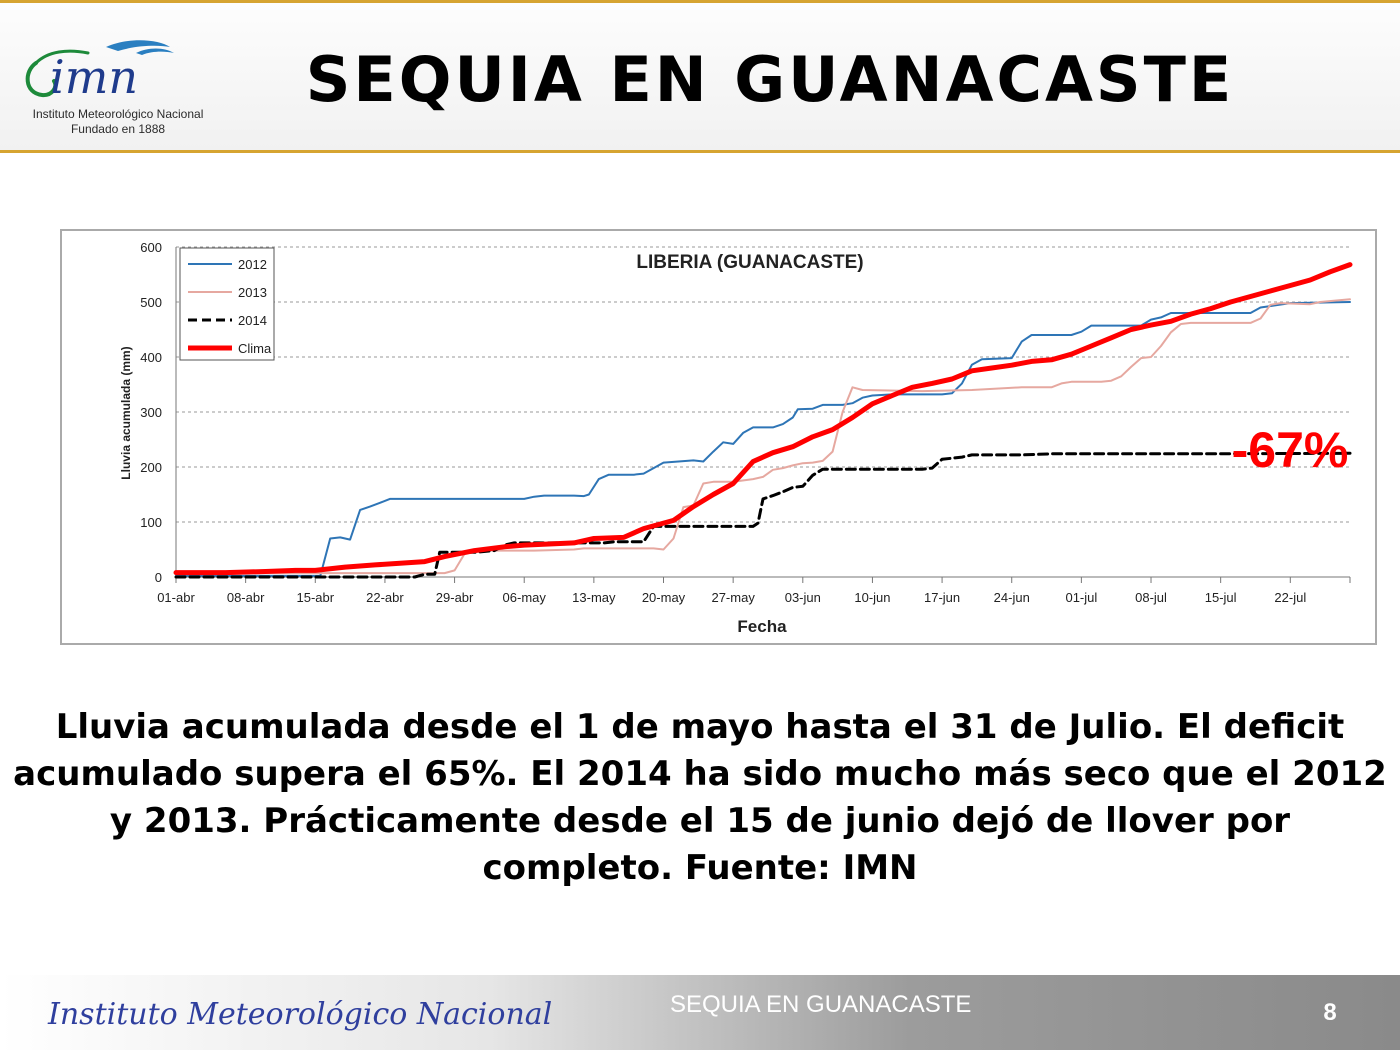 The image size is (1400, 1050). I want to click on legend-label-clima: Clima, so click(255, 348).